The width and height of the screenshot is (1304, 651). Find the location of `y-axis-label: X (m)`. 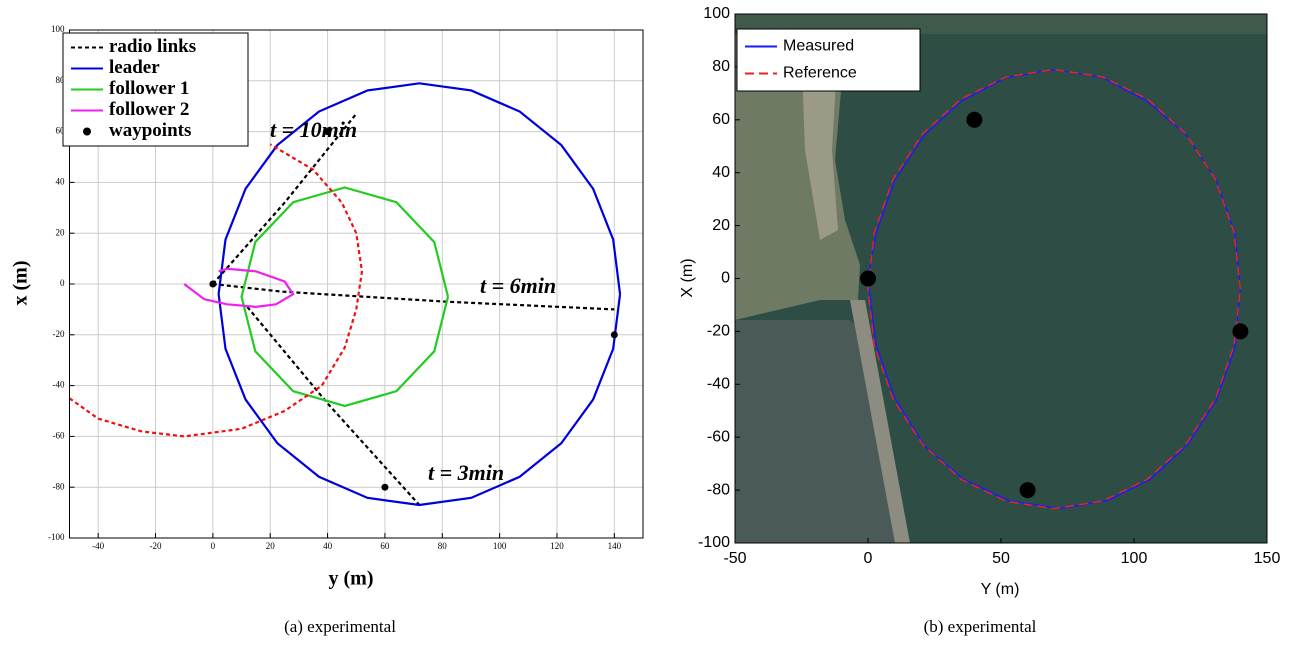

y-axis-label: X (m) is located at coordinates (687, 277).